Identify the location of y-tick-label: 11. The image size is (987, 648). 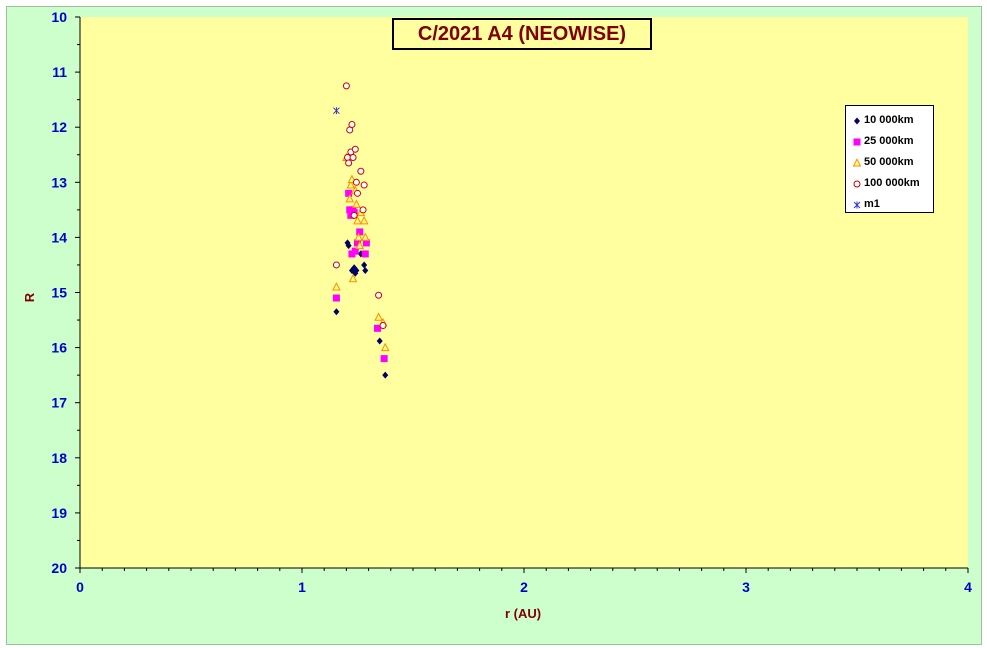
(59, 72).